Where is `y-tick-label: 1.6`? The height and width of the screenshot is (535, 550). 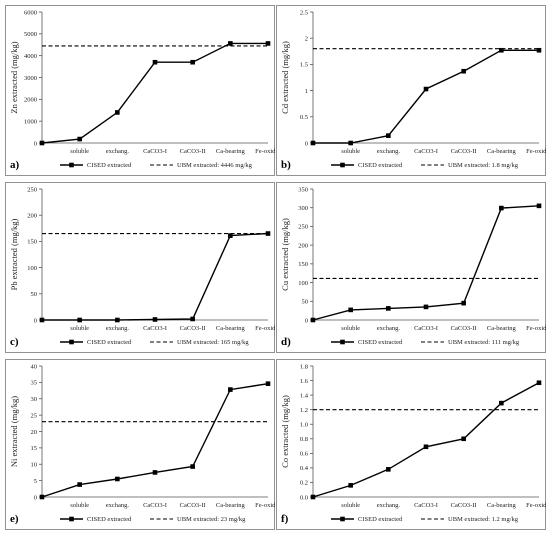
y-tick-label: 1.6 is located at coordinates (304, 381).